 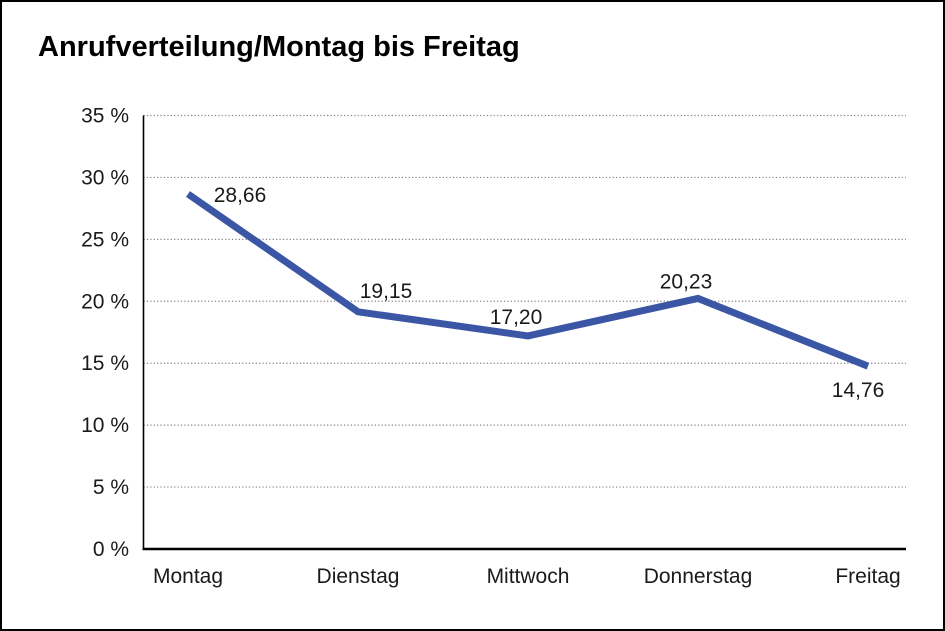 I want to click on data-point-label: 17,20, so click(x=516, y=317).